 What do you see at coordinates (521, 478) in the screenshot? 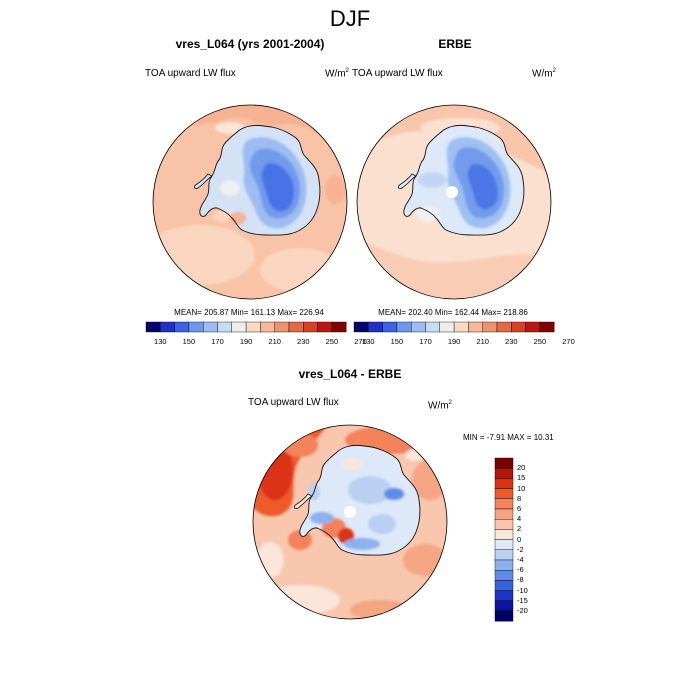
I see `colorbar-tick-label: 15` at bounding box center [521, 478].